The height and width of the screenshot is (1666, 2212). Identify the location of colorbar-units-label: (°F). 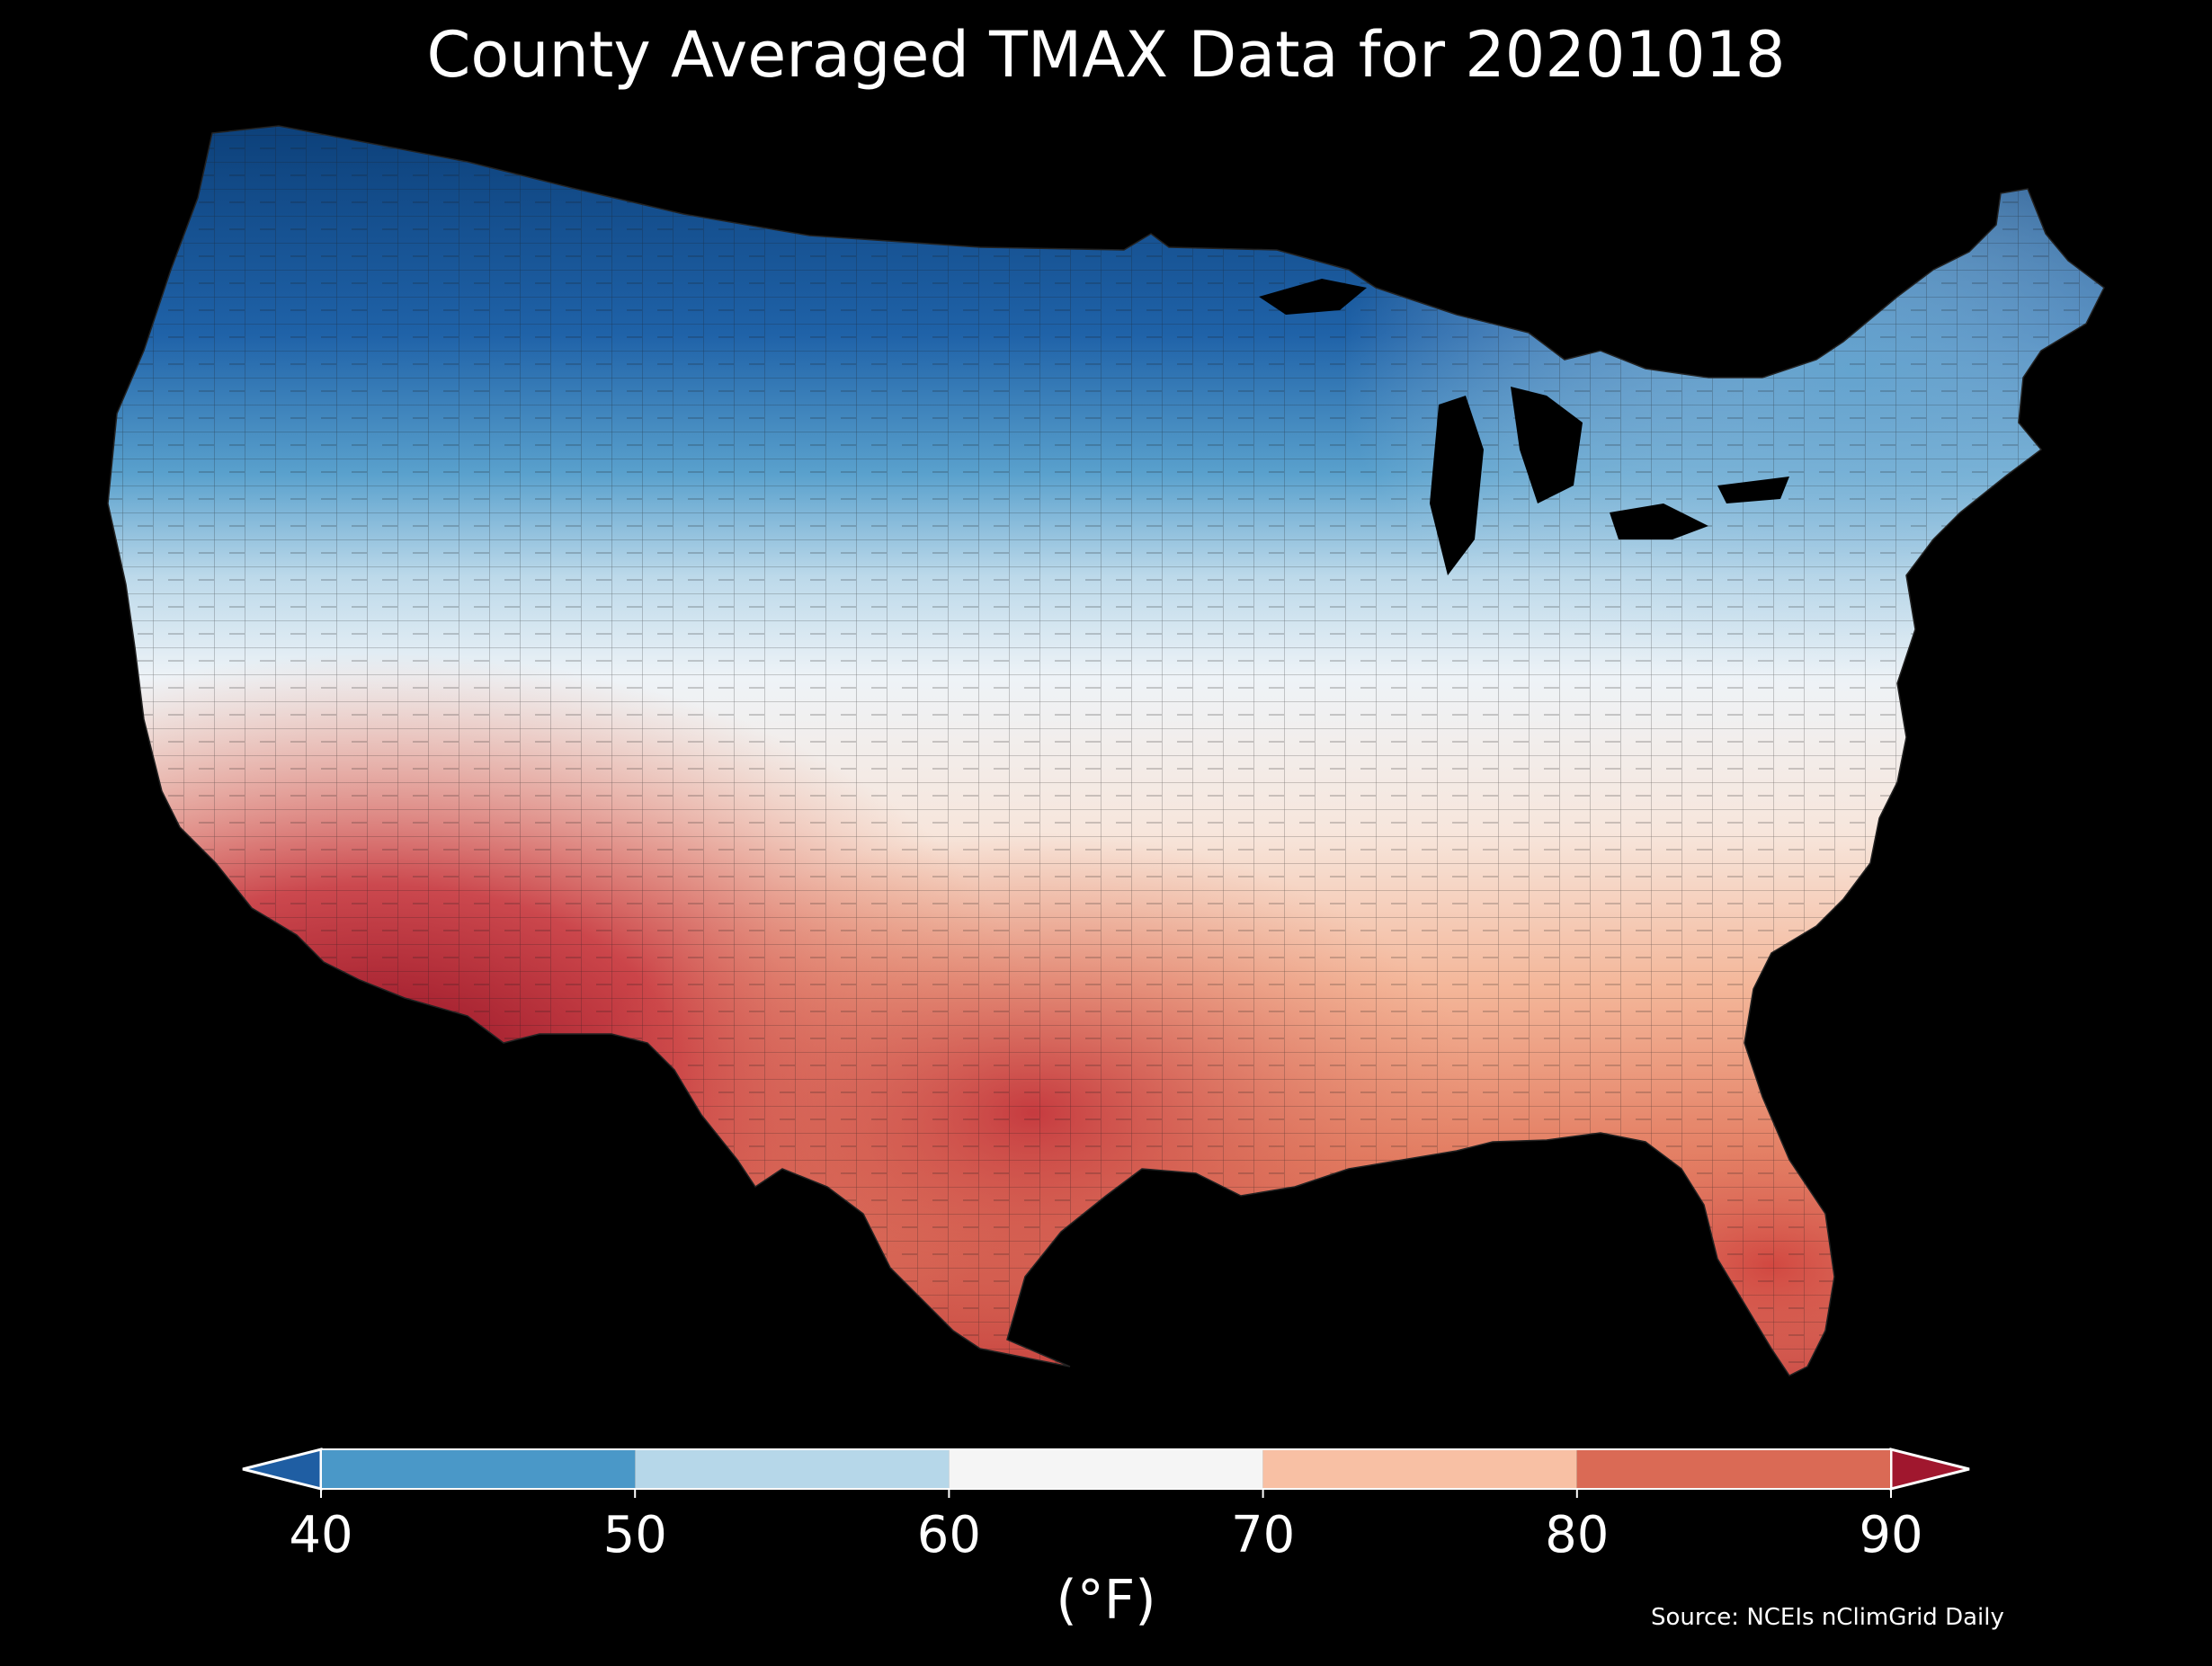
(1106, 1600).